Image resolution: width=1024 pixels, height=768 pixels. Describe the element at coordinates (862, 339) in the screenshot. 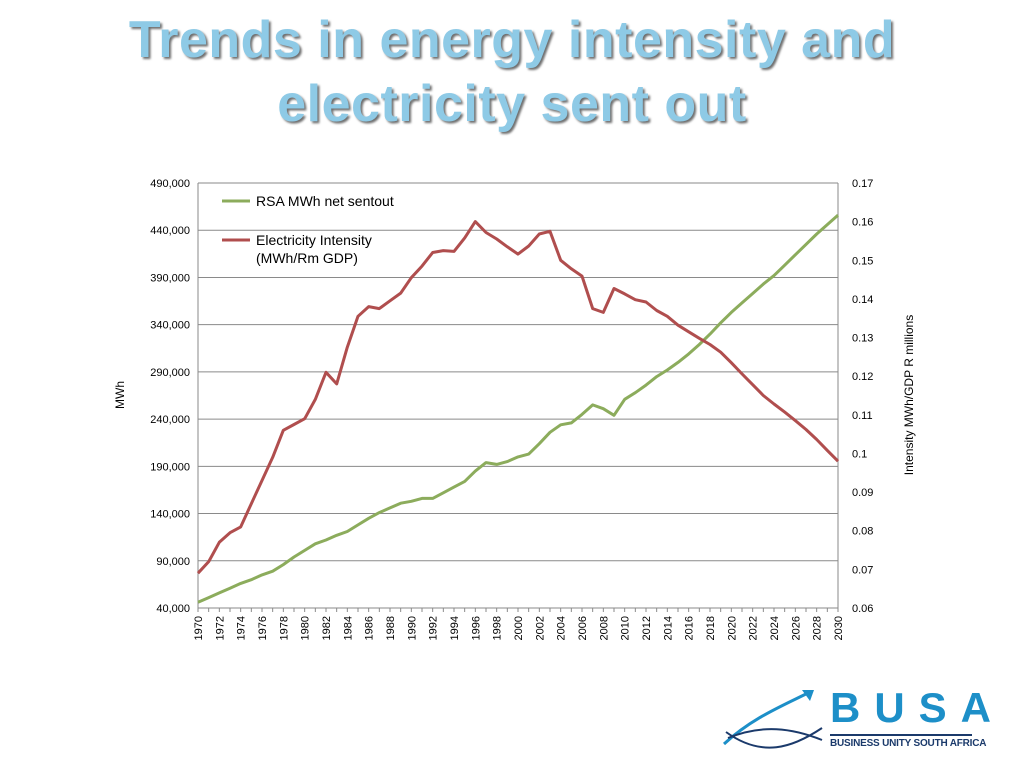

I see `y2-tick-label: 0.13` at that location.